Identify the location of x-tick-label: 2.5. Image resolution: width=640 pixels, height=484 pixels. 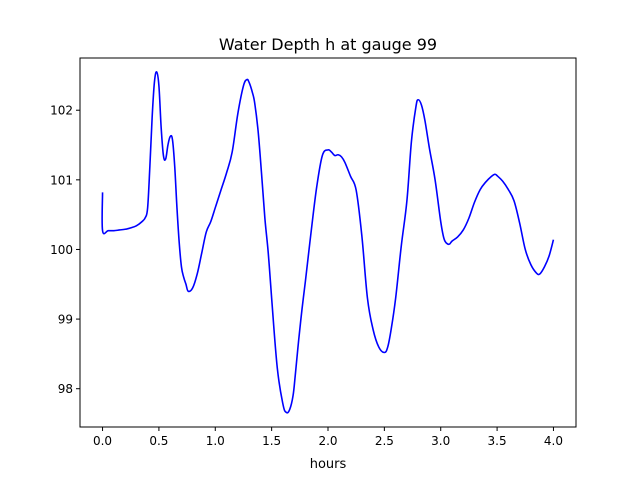
(384, 441).